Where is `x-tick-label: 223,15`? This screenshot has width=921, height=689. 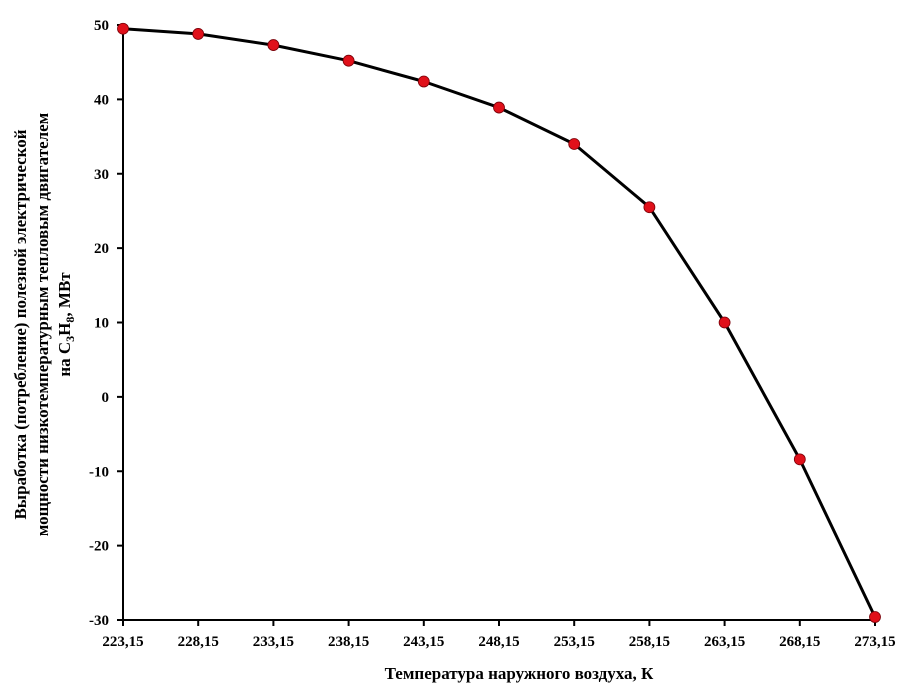
x-tick-label: 223,15 is located at coordinates (122, 642).